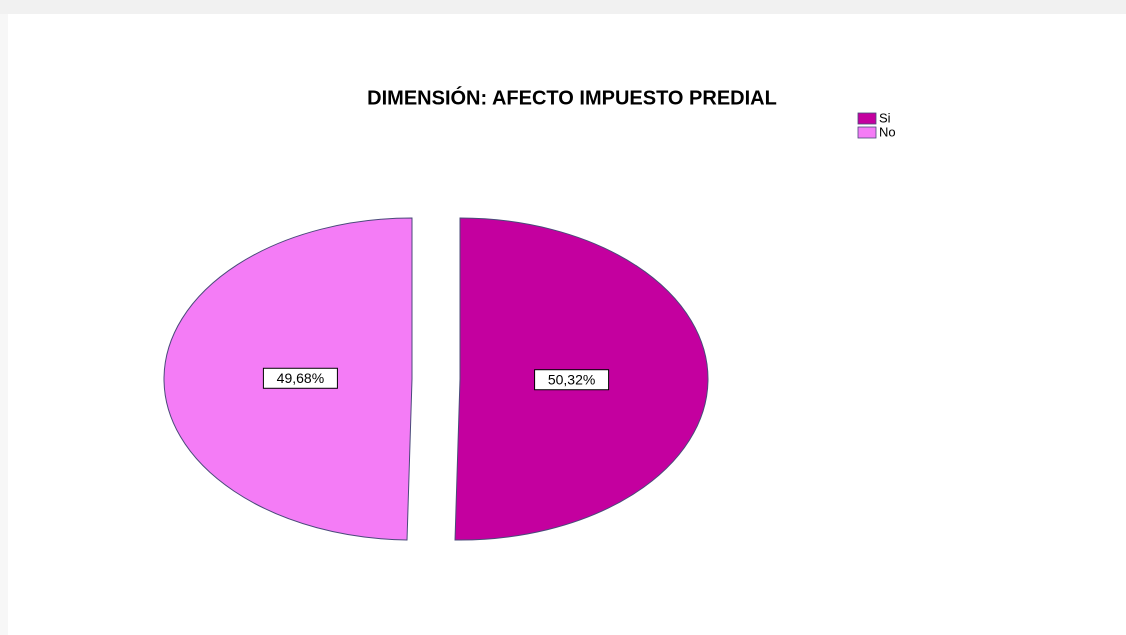 The image size is (1126, 635). I want to click on value-label: 49,68%, so click(300, 378).